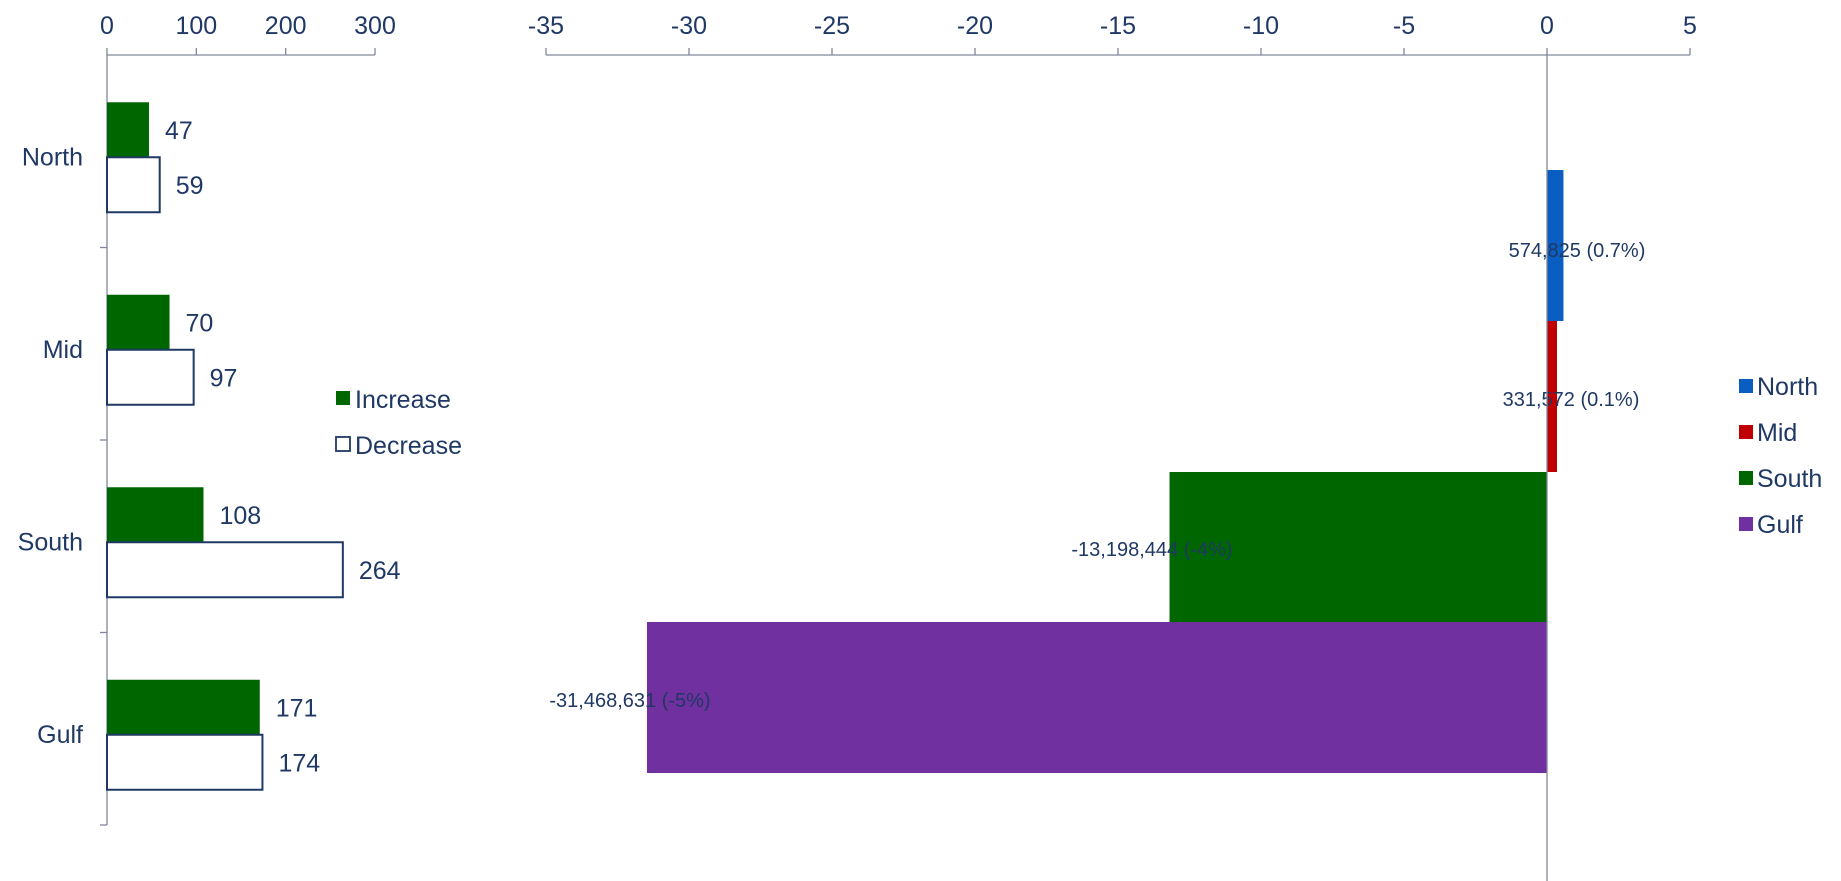 This screenshot has height=881, width=1841. Describe the element at coordinates (1118, 26) in the screenshot. I see `right-x-tick-label: -15` at that location.